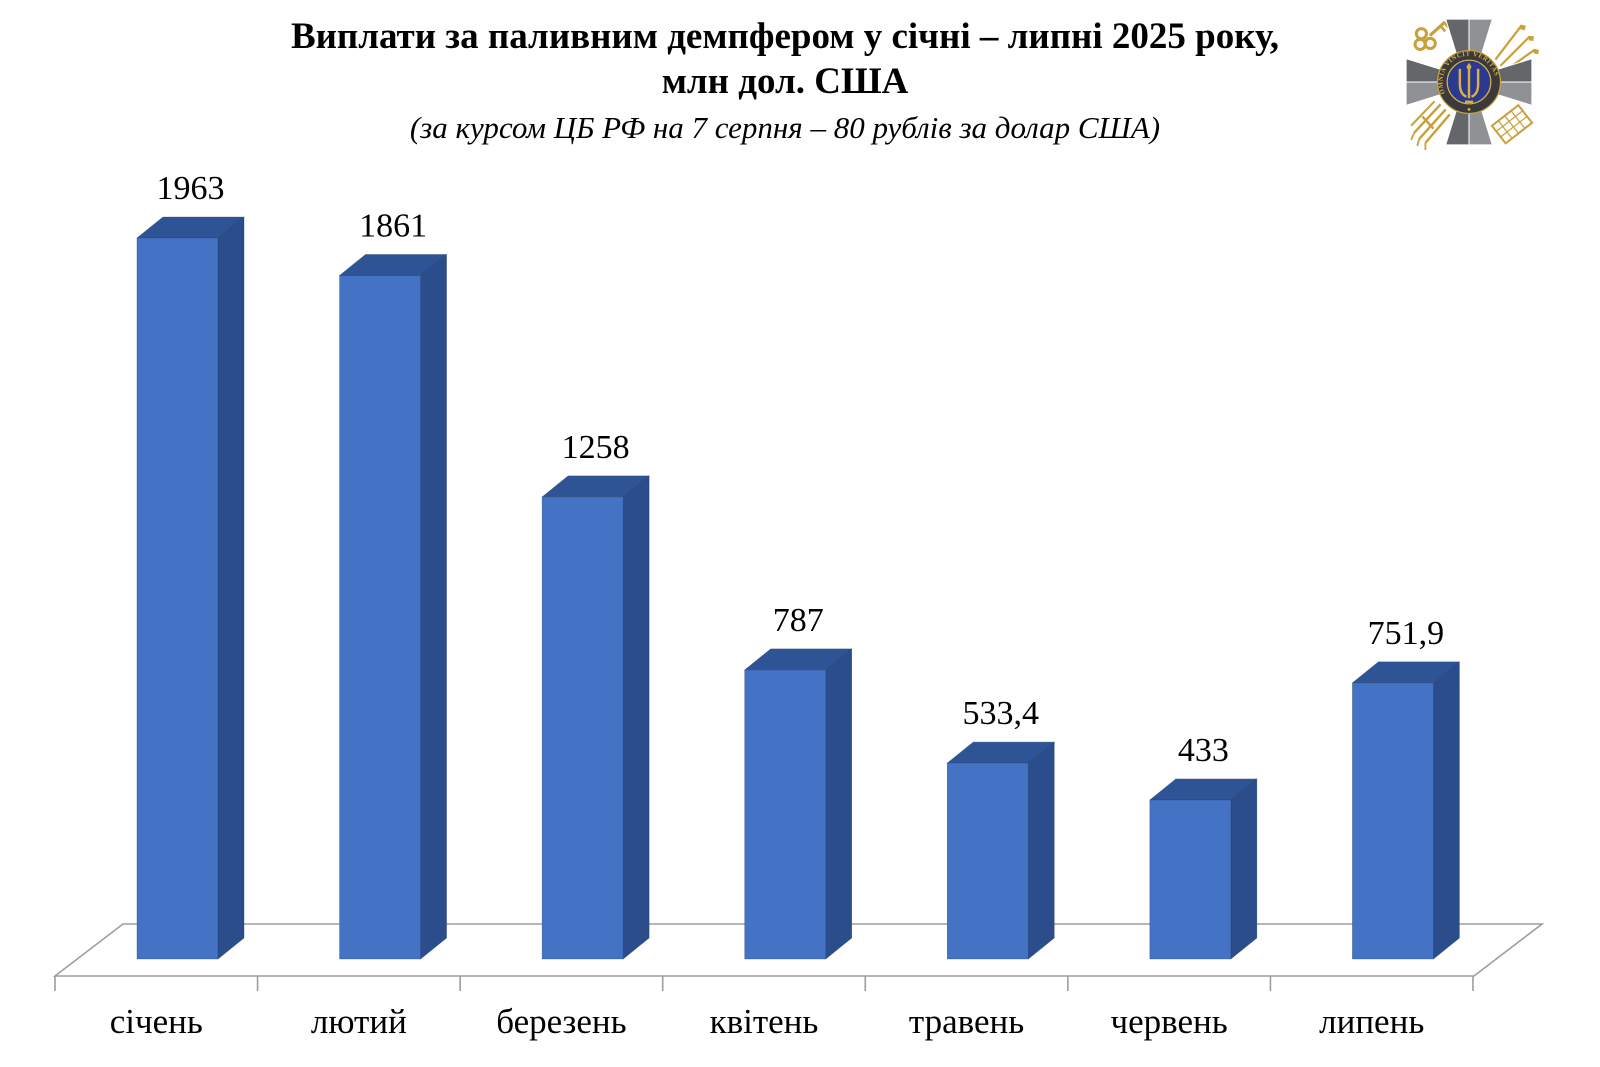 This screenshot has width=1600, height=1067. I want to click on emblem-cross, so click(1469, 82).